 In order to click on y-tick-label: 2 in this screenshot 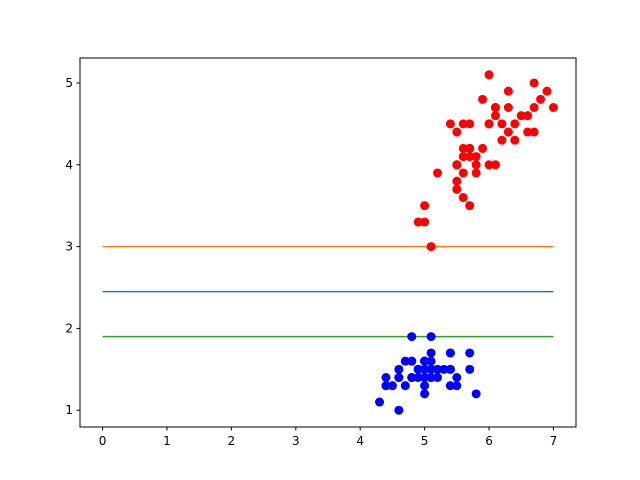, I will do `click(69, 328)`.